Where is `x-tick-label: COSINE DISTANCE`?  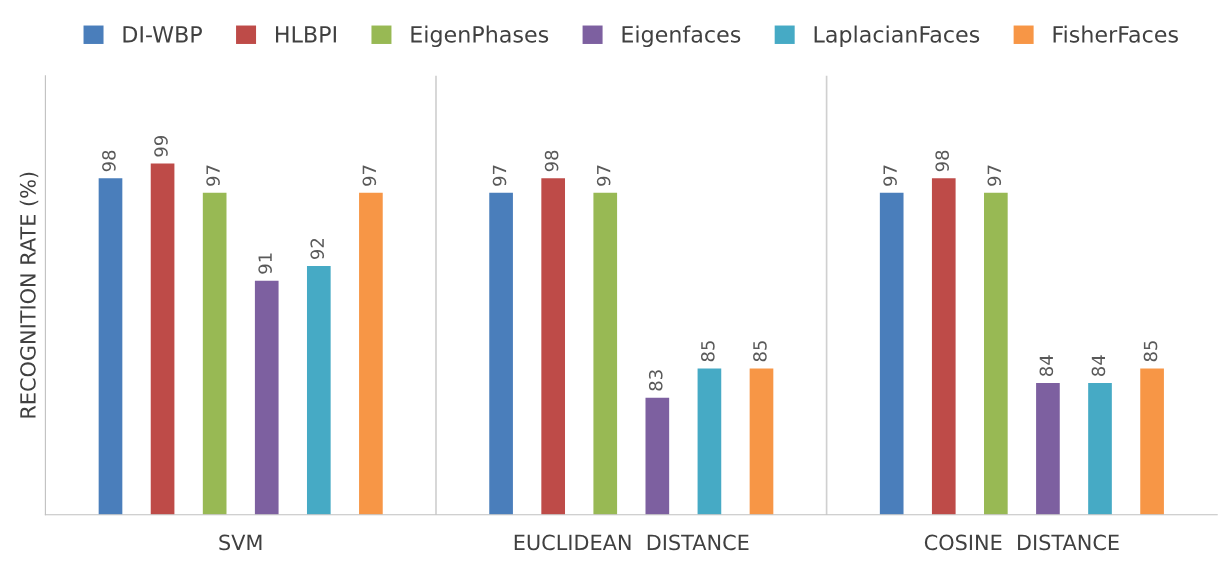 x-tick-label: COSINE DISTANCE is located at coordinates (1021, 542).